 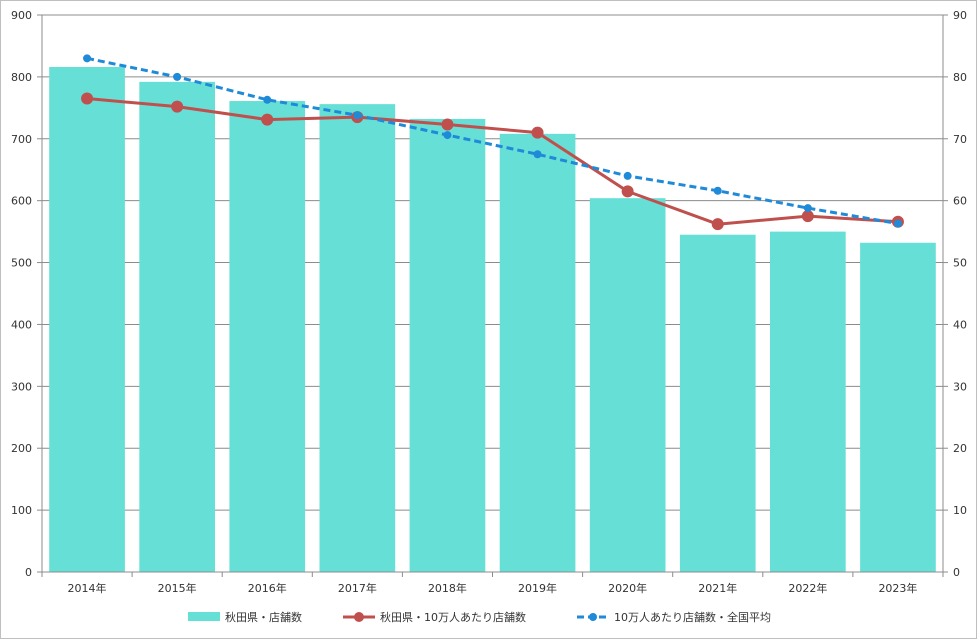 I want to click on right-axis-tick-label: 30, so click(x=960, y=386).